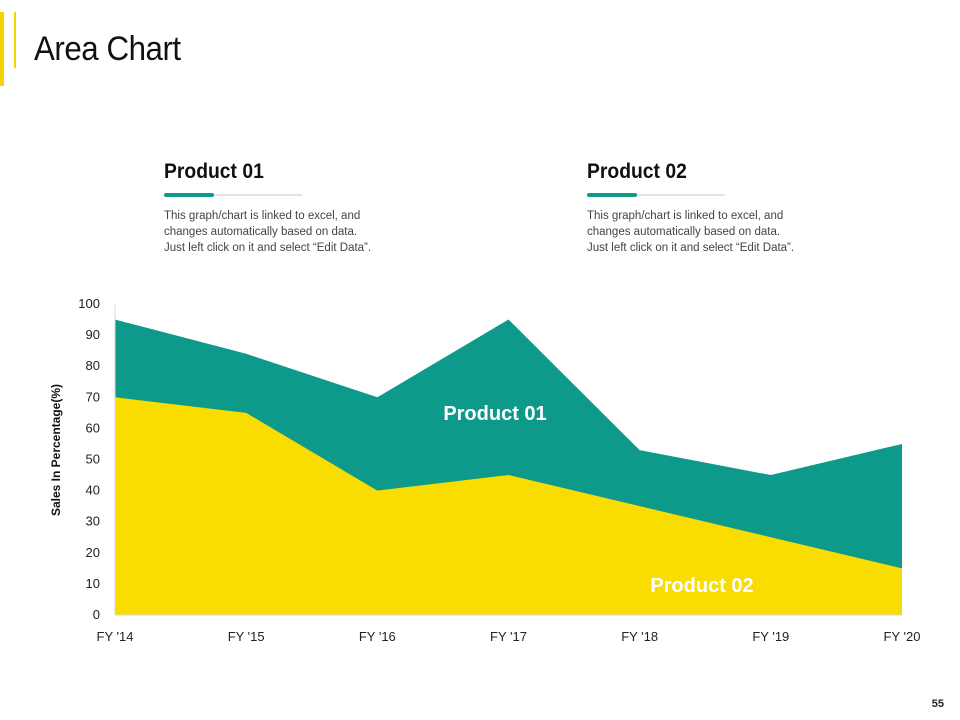 This screenshot has width=960, height=720. What do you see at coordinates (93, 427) in the screenshot?
I see `y-tick-label: 60` at bounding box center [93, 427].